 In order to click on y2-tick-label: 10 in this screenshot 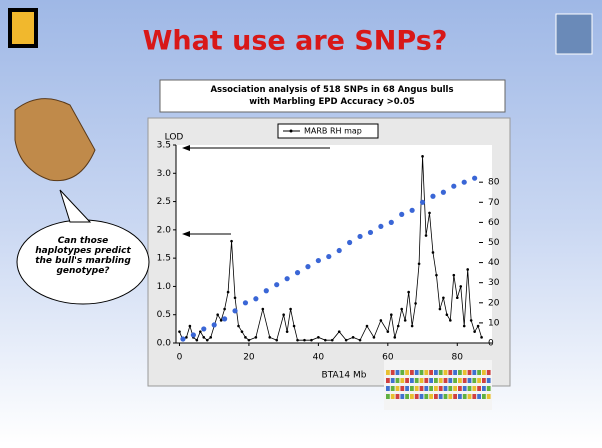, I will do `click(494, 323)`.